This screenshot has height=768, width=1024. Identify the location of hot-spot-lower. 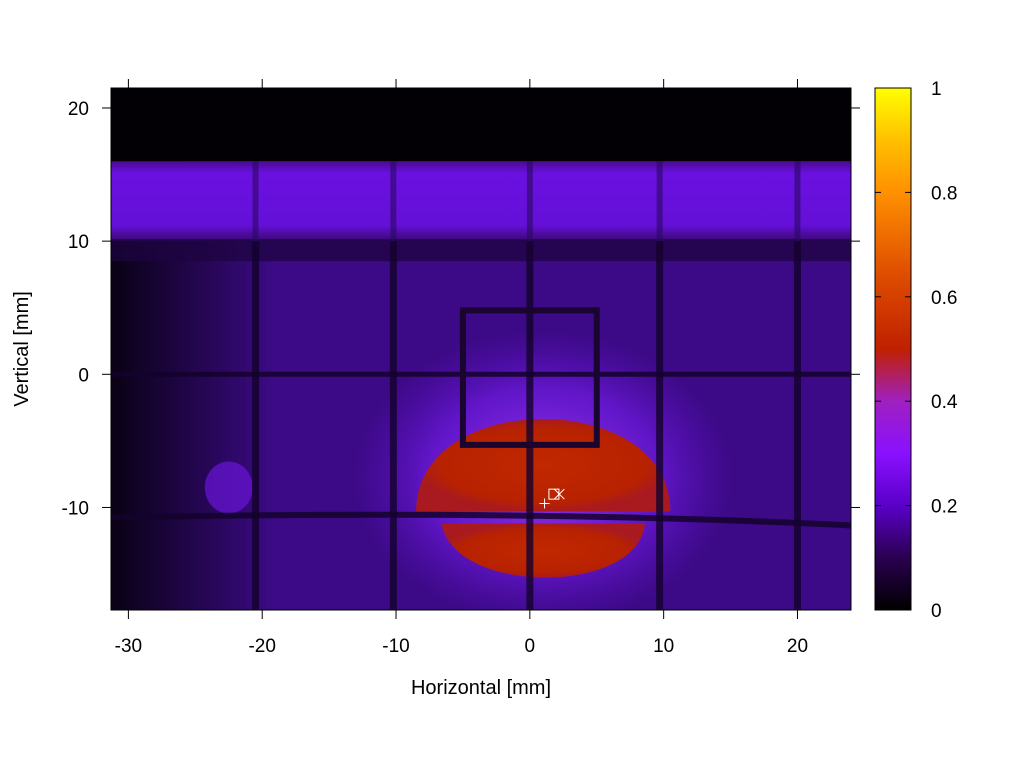
(543, 550).